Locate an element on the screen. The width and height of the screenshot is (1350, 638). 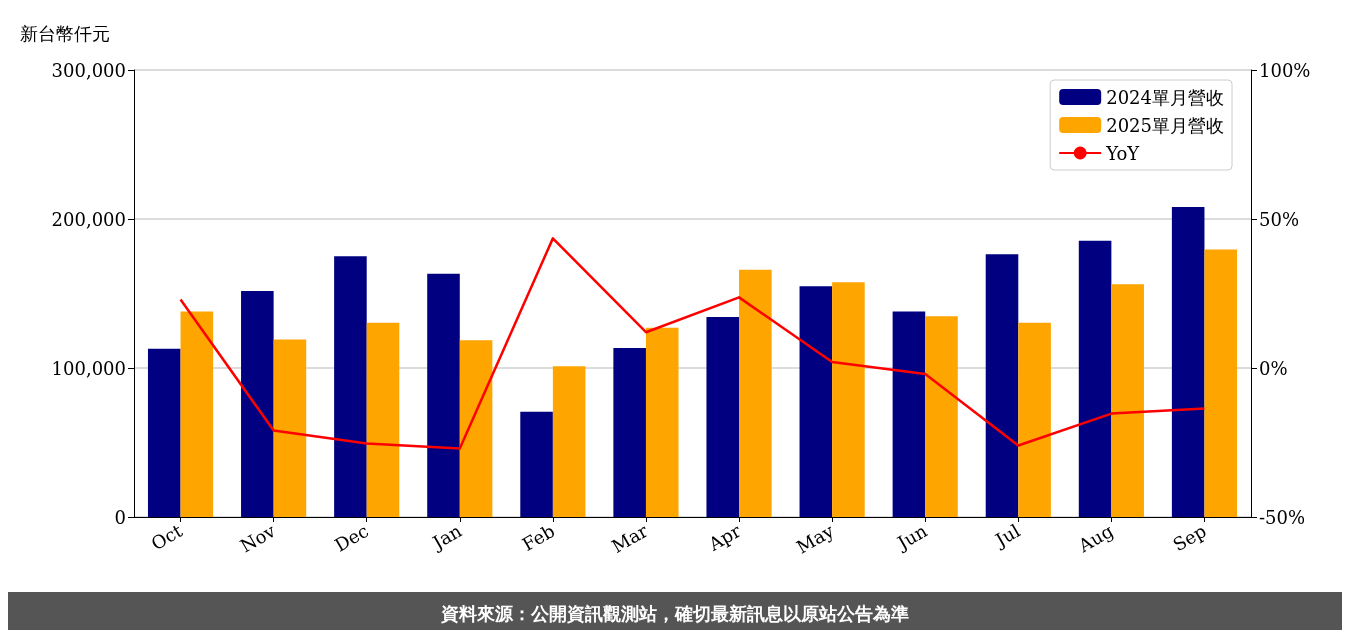
y2-tick-label: 100% is located at coordinates (1285, 70).